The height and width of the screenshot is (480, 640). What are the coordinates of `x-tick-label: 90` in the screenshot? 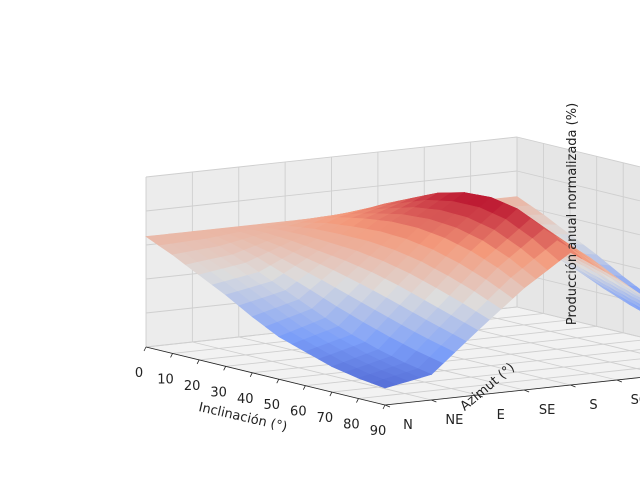 It's located at (378, 431).